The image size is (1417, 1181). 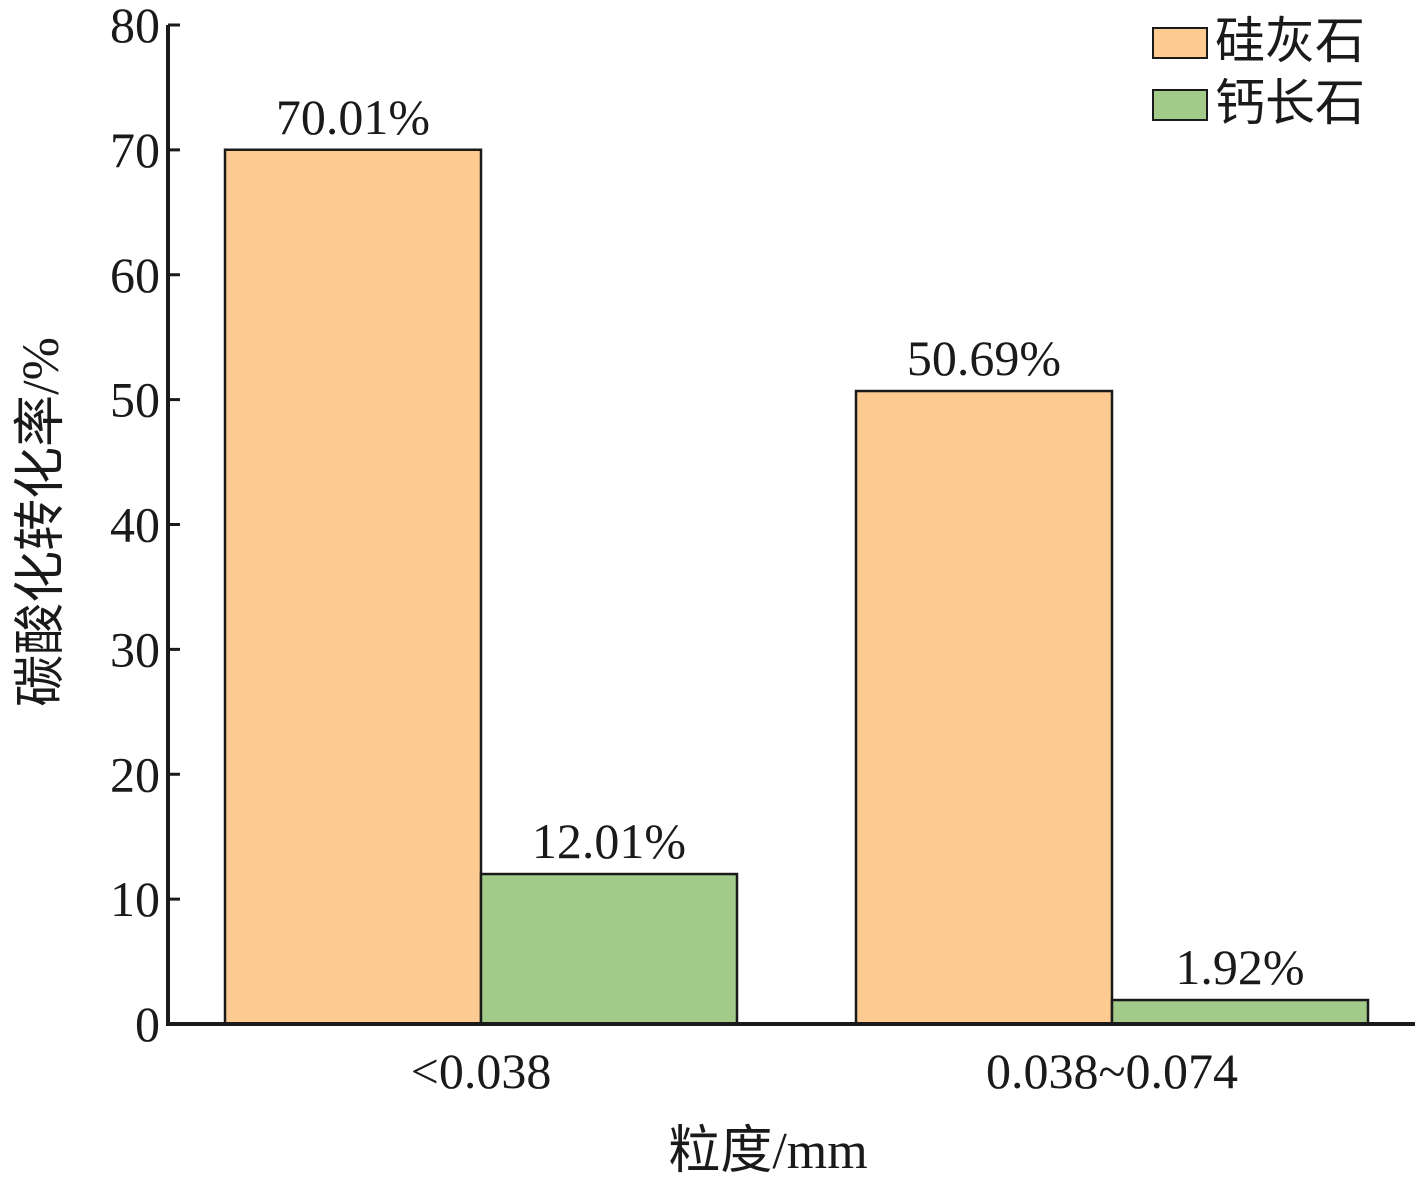 What do you see at coordinates (135, 275) in the screenshot?
I see `y-tick-label-7: 60` at bounding box center [135, 275].